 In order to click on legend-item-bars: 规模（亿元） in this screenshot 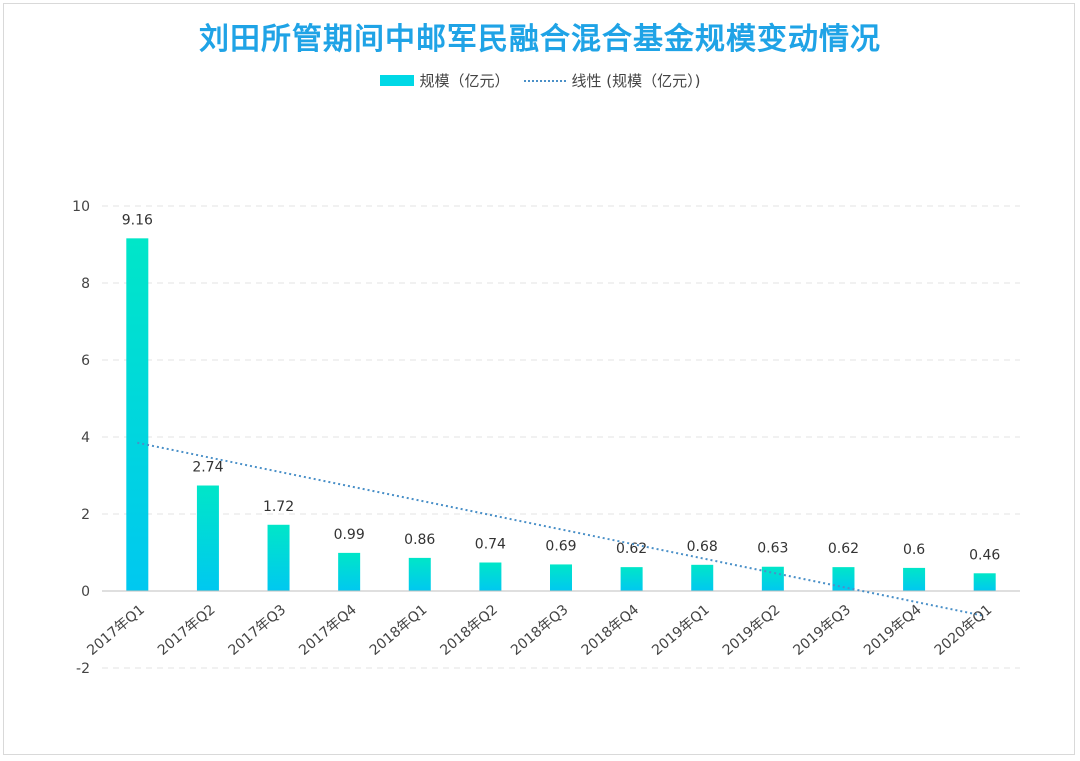, I will do `click(444, 80)`.